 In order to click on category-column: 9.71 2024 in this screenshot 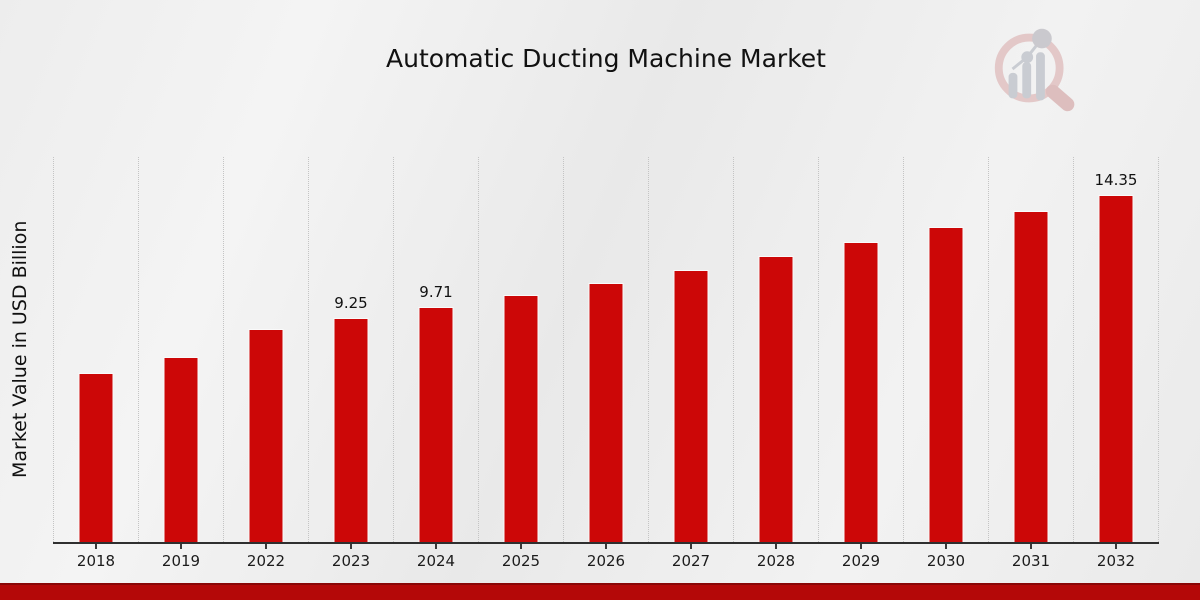, I will do `click(435, 363)`.